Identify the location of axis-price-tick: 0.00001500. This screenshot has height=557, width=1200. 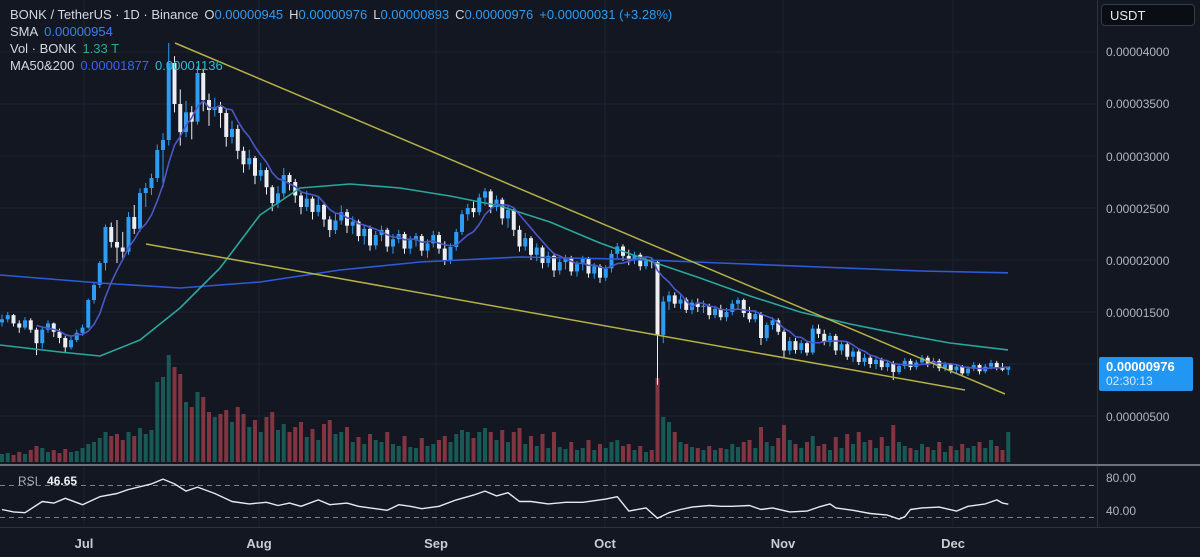
(1138, 313).